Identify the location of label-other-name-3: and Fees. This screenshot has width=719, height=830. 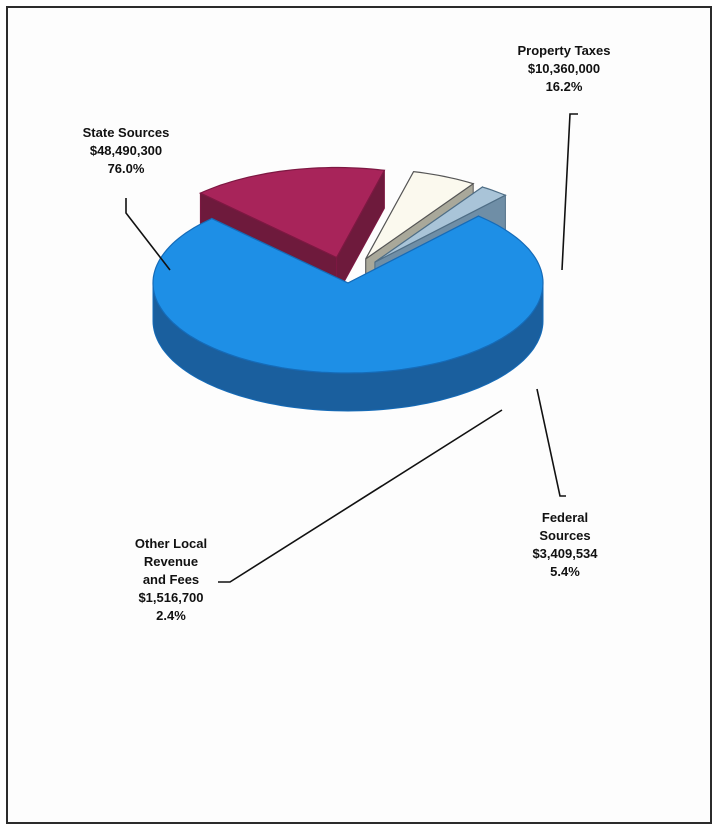
(171, 579).